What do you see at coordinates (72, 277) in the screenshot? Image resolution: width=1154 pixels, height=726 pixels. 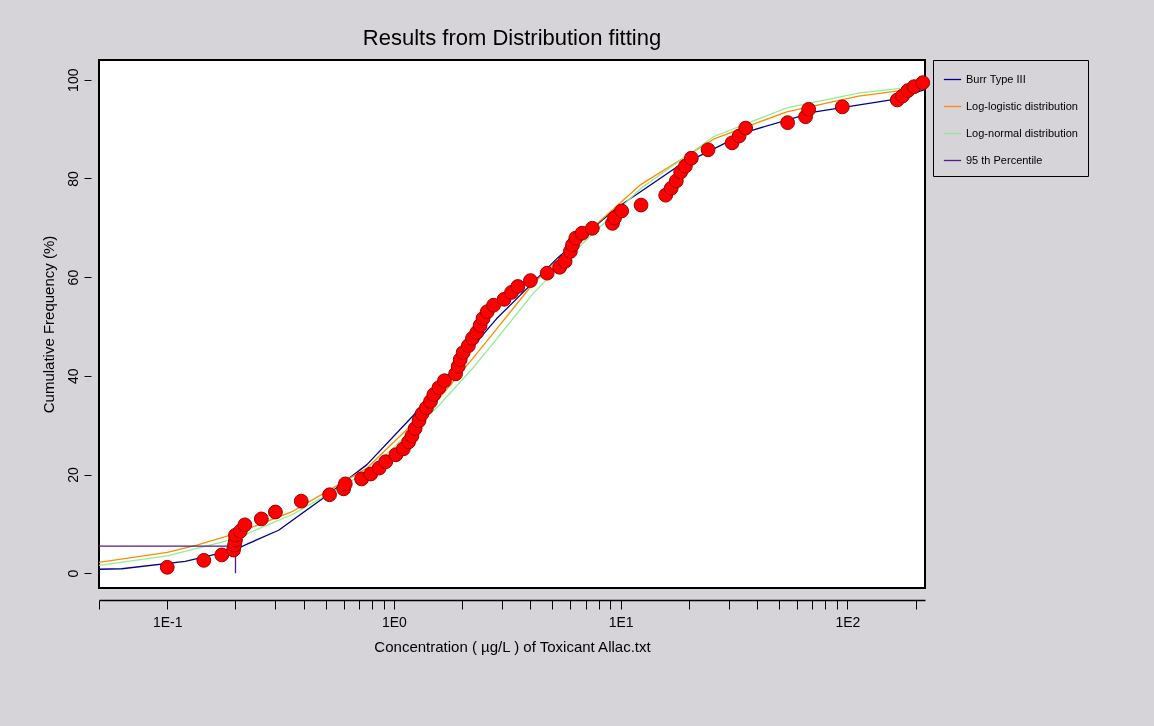 I see `y-tick-label: 60` at bounding box center [72, 277].